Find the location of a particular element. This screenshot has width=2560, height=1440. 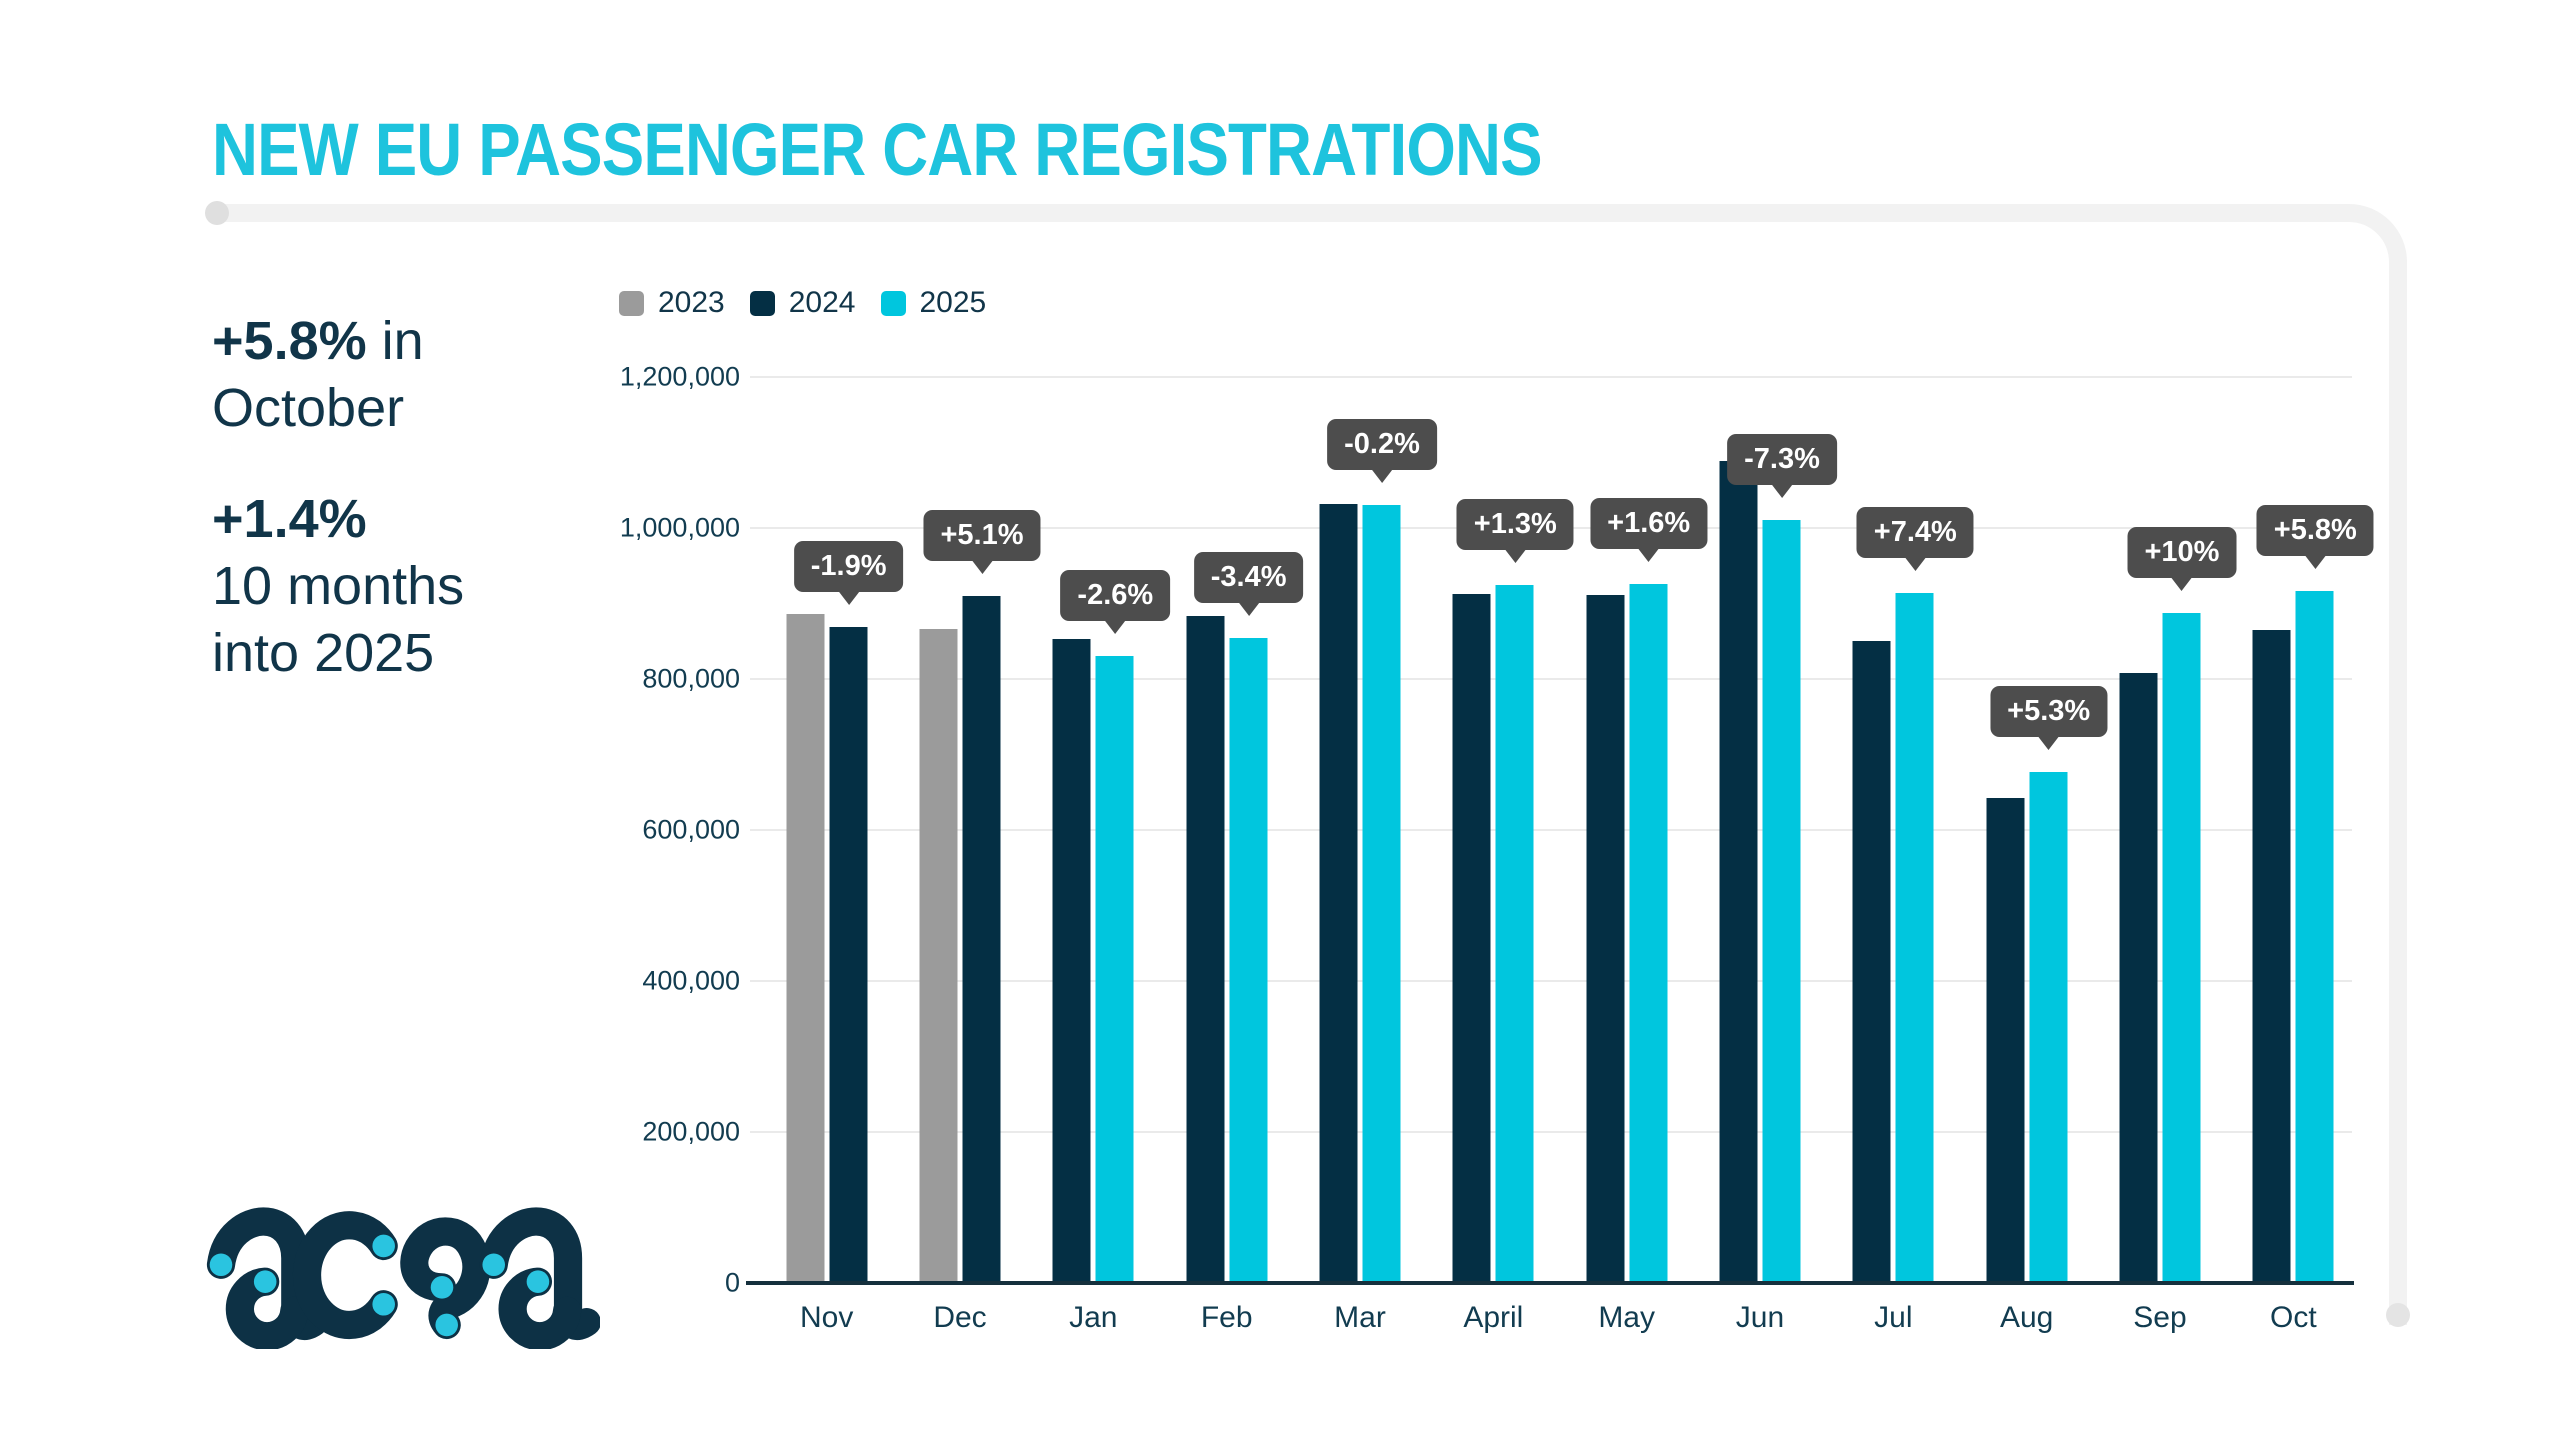

change-callout-Jan: -2.6% is located at coordinates (1115, 601).